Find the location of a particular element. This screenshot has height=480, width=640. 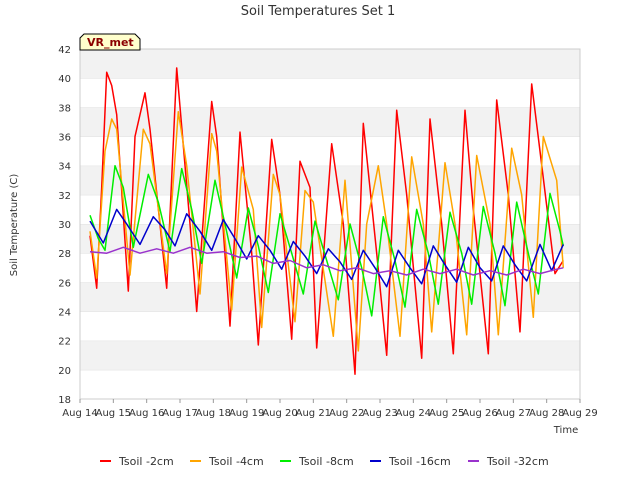

x-tick-label: Aug 23 is located at coordinates (379, 413).